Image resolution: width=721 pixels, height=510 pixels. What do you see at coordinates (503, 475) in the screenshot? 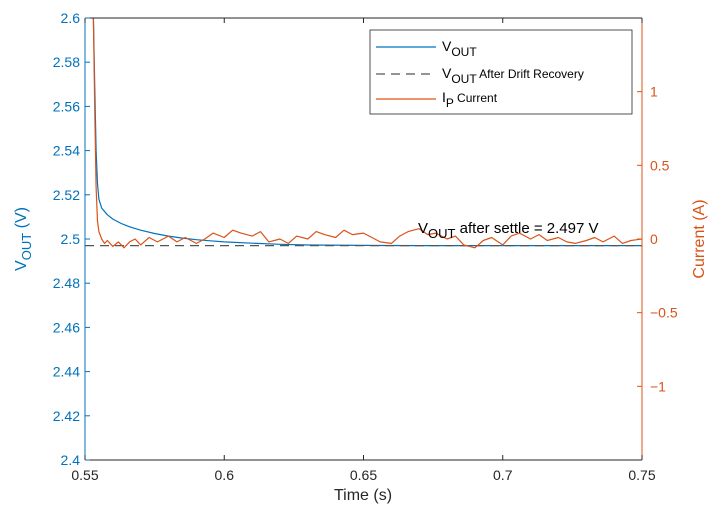
I see `x-tick-label: 0.7` at bounding box center [503, 475].